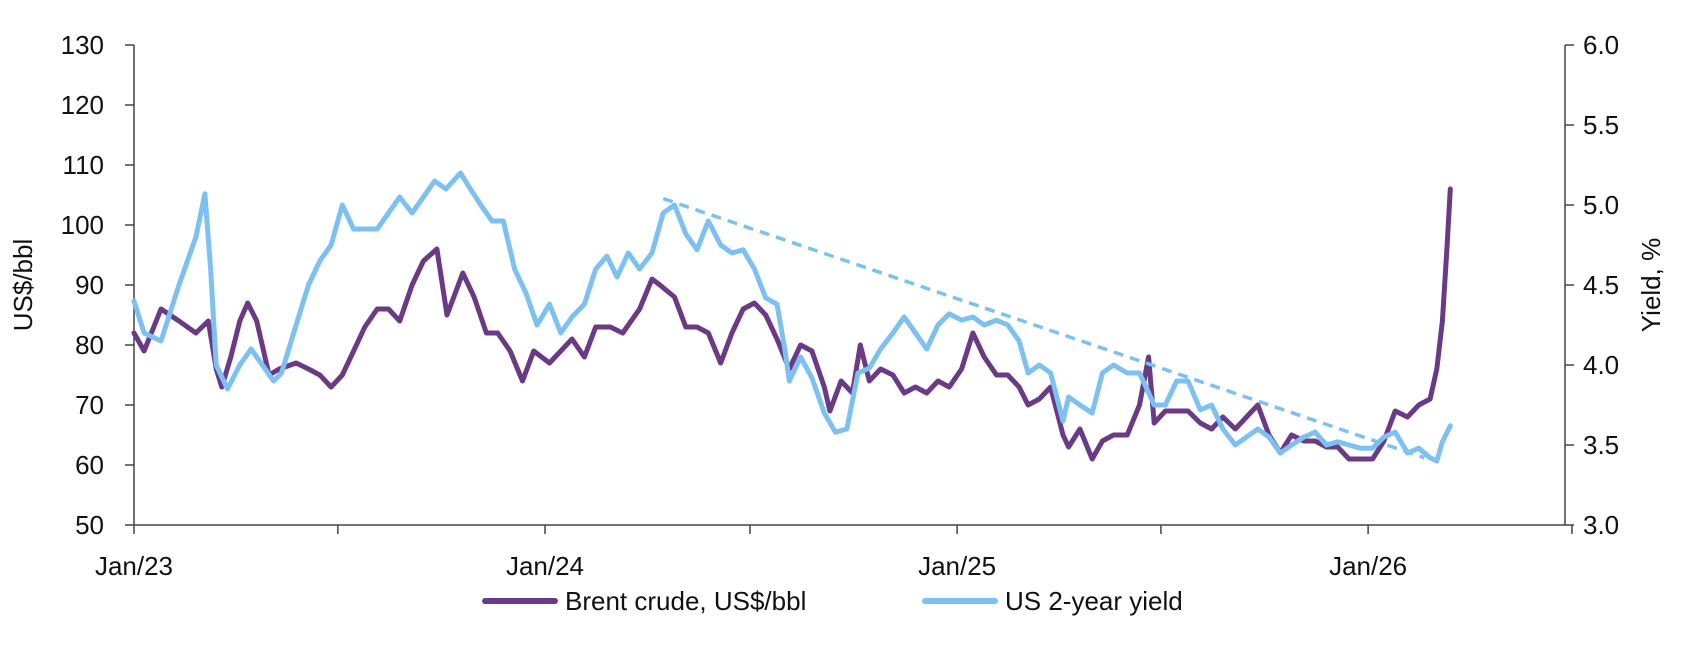 The width and height of the screenshot is (1682, 645). Describe the element at coordinates (1601, 205) in the screenshot. I see `right-axis-tick-label: 5.0` at that location.